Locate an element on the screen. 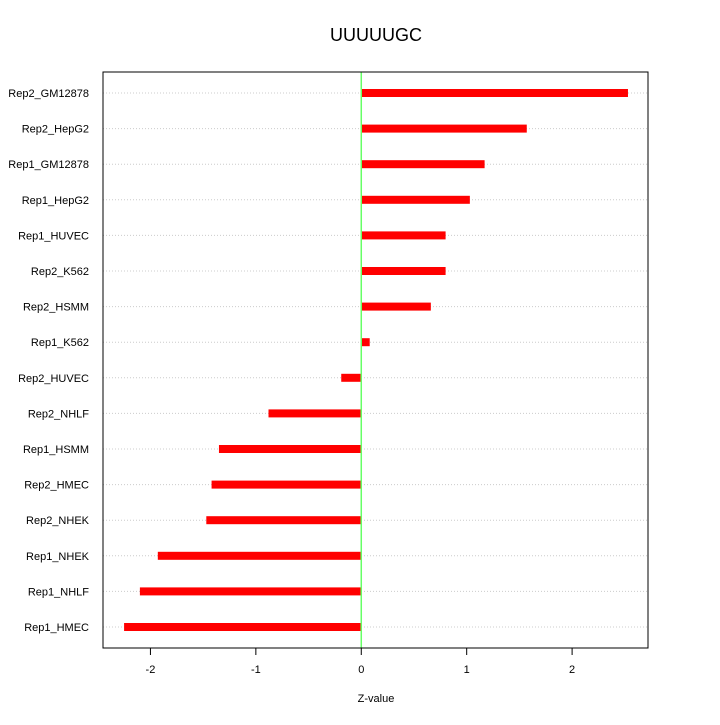 The image size is (720, 725). y-tick-label: Rep2_HepG2 is located at coordinates (55, 130).